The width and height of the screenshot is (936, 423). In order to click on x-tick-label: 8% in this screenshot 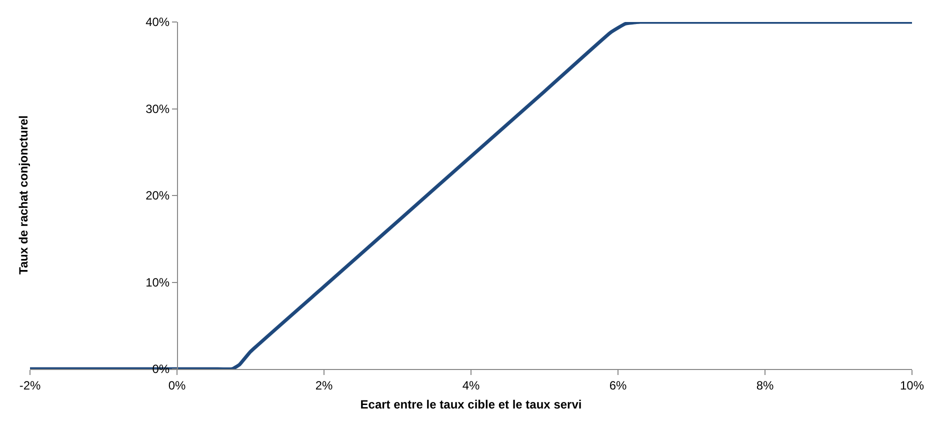, I will do `click(765, 385)`.